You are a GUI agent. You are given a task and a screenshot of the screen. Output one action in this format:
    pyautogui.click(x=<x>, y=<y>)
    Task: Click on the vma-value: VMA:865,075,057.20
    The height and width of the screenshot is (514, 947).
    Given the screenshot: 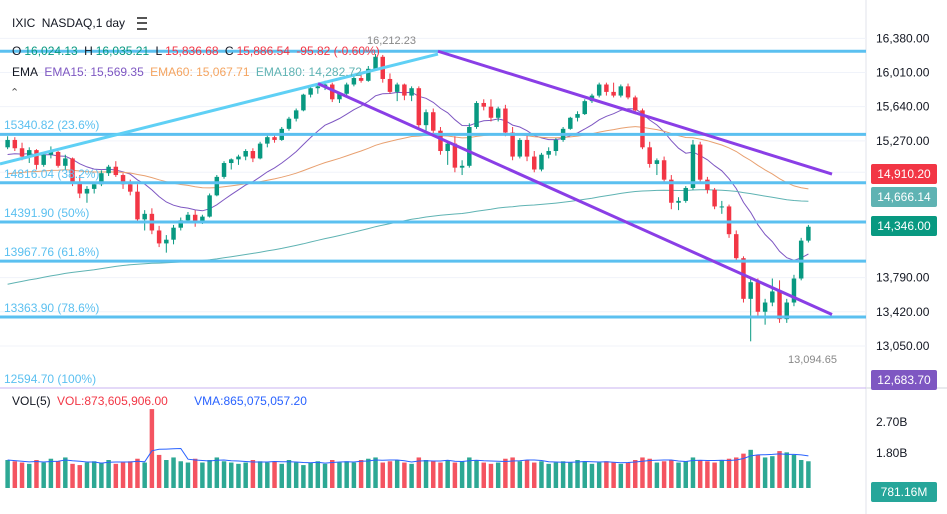 What is the action you would take?
    pyautogui.click(x=250, y=401)
    